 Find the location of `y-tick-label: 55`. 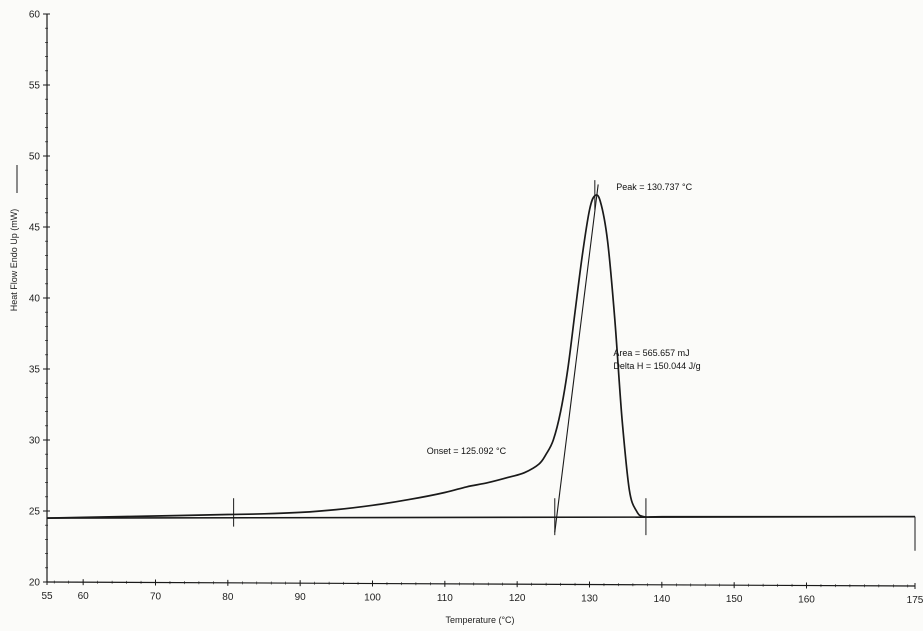

y-tick-label: 55 is located at coordinates (35, 86).